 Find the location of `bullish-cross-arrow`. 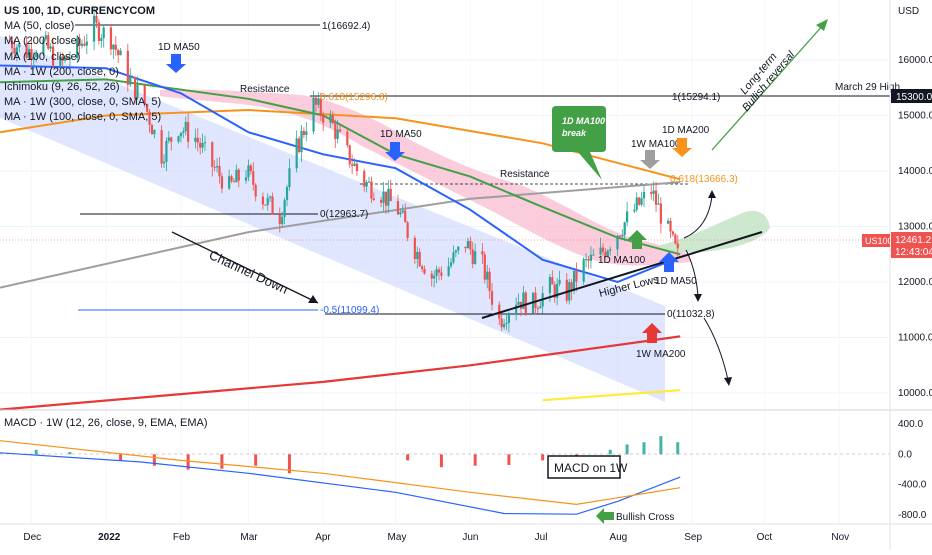

bullish-cross-arrow is located at coordinates (605, 516).